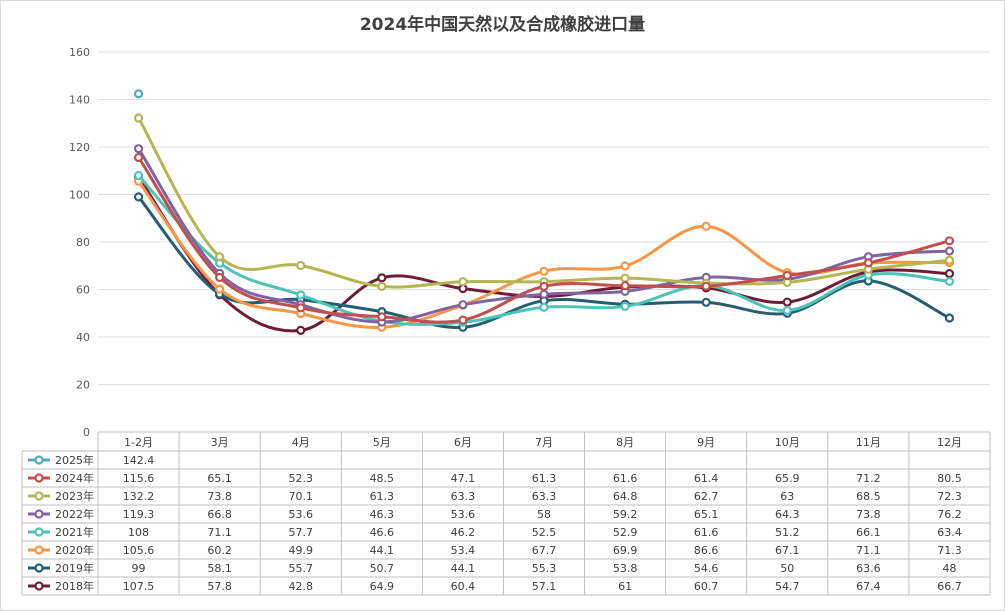  I want to click on data-table-value: 54.6, so click(706, 568).